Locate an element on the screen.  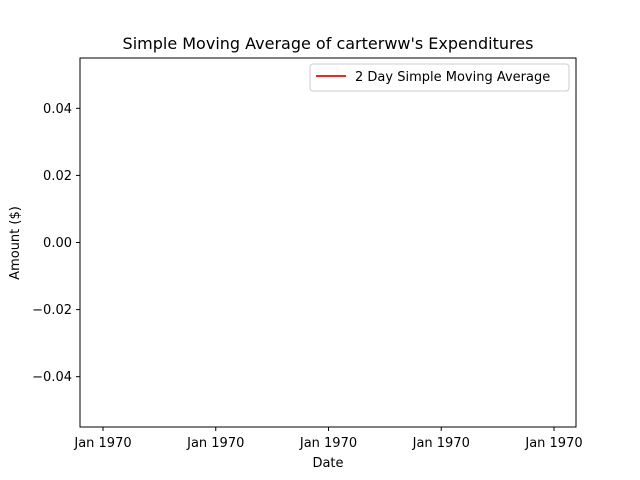
y-axis-ticks: −0.04 −0.02 0.00 0.02 0.04 is located at coordinates (56, 243).